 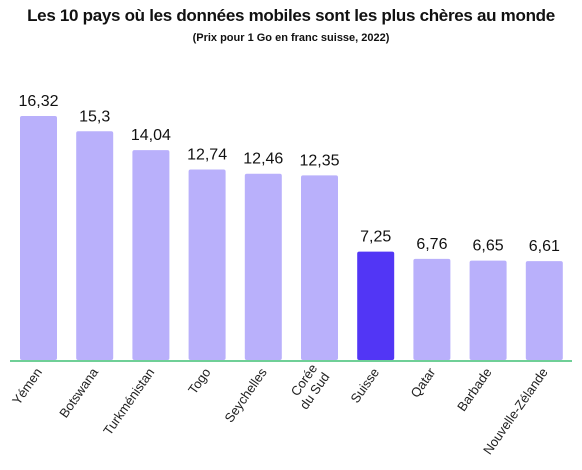 What do you see at coordinates (245, 395) in the screenshot?
I see `tick-label-4: Seychelles` at bounding box center [245, 395].